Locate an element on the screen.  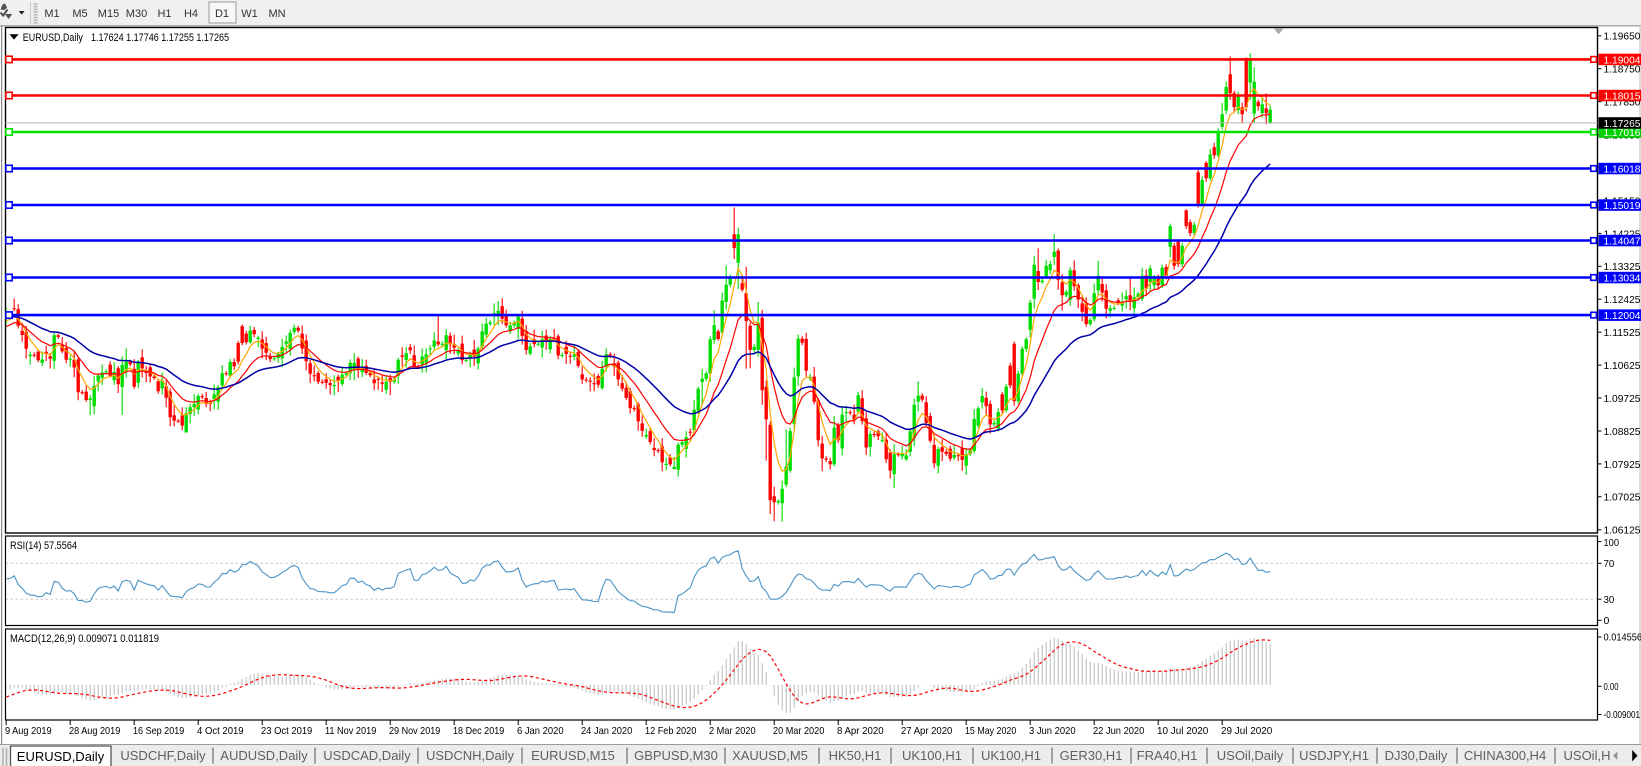
svg-text: 1.18015 is located at coordinates (1622, 97).